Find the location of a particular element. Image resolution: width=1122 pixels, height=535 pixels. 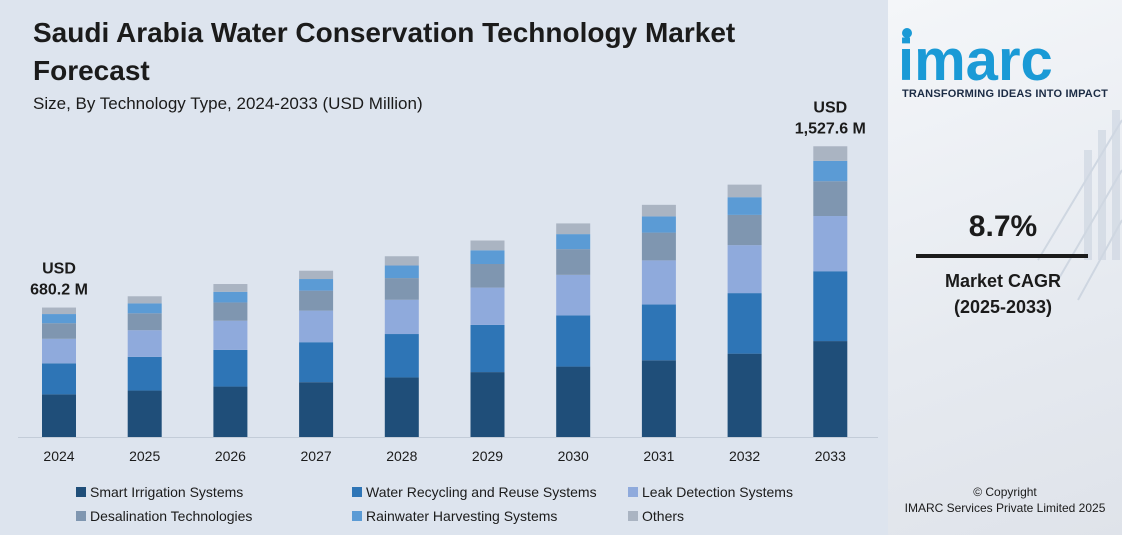

legend-item: Leak Detection Systems is located at coordinates (710, 492).